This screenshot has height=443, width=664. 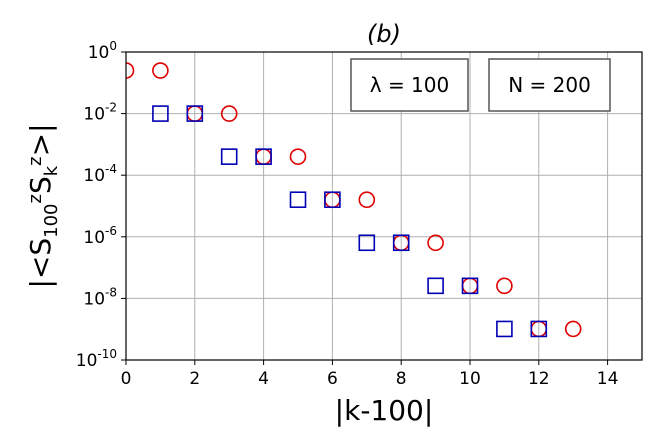 I want to click on chart-title: (b), so click(x=384, y=34).